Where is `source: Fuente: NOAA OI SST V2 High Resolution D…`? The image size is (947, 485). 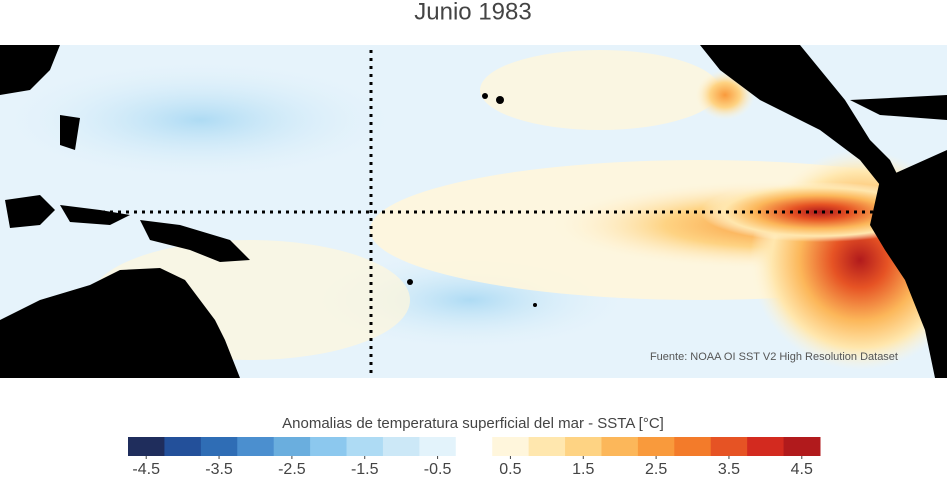 source: Fuente: NOAA OI SST V2 High Resolution D… is located at coordinates (774, 357).